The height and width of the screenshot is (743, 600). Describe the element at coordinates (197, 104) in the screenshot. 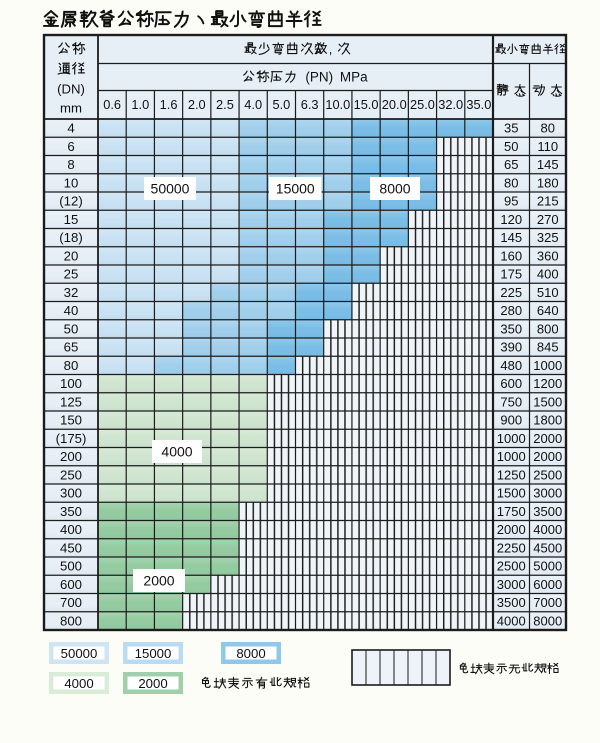

I see `svg-text: 2.0` at that location.